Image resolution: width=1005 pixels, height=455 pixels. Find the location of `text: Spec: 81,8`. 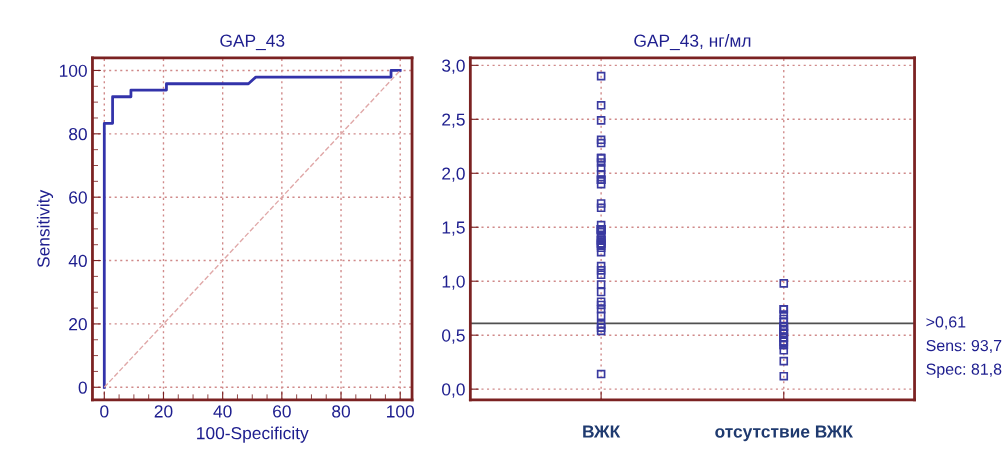

text: Spec: 81,8 is located at coordinates (964, 370).